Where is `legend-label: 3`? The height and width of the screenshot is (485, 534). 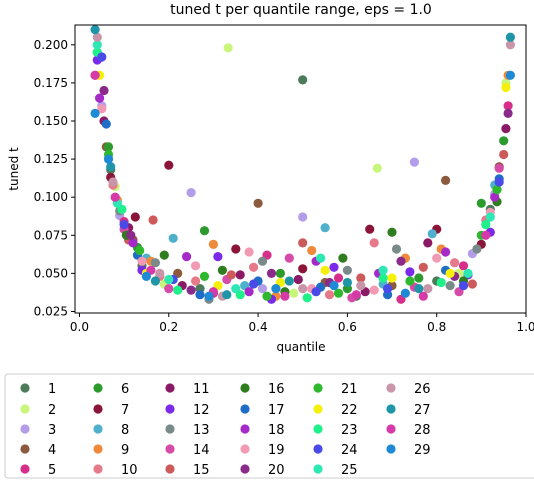 legend-label: 3 is located at coordinates (52, 430).